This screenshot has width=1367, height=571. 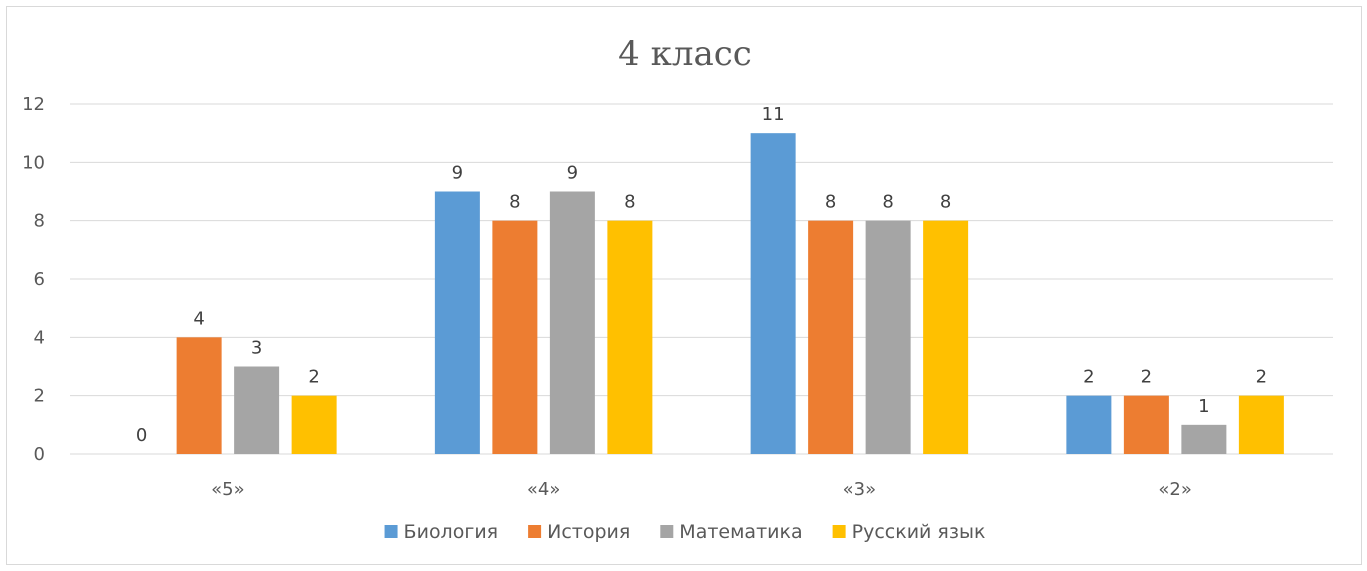 I want to click on legend-item: Биология, so click(x=441, y=532).